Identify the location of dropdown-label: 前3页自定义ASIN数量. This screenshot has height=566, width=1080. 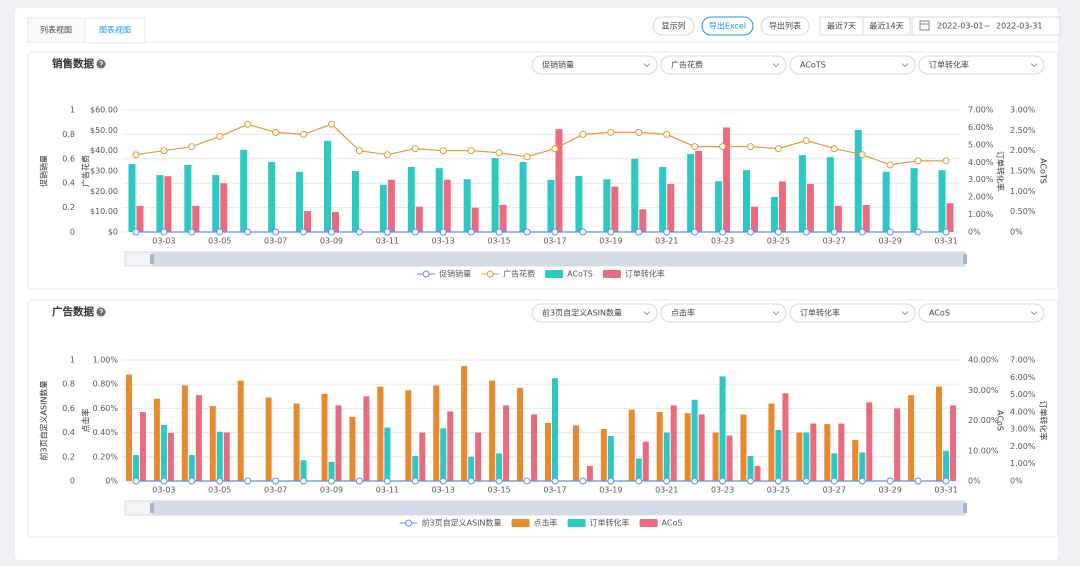
(582, 313).